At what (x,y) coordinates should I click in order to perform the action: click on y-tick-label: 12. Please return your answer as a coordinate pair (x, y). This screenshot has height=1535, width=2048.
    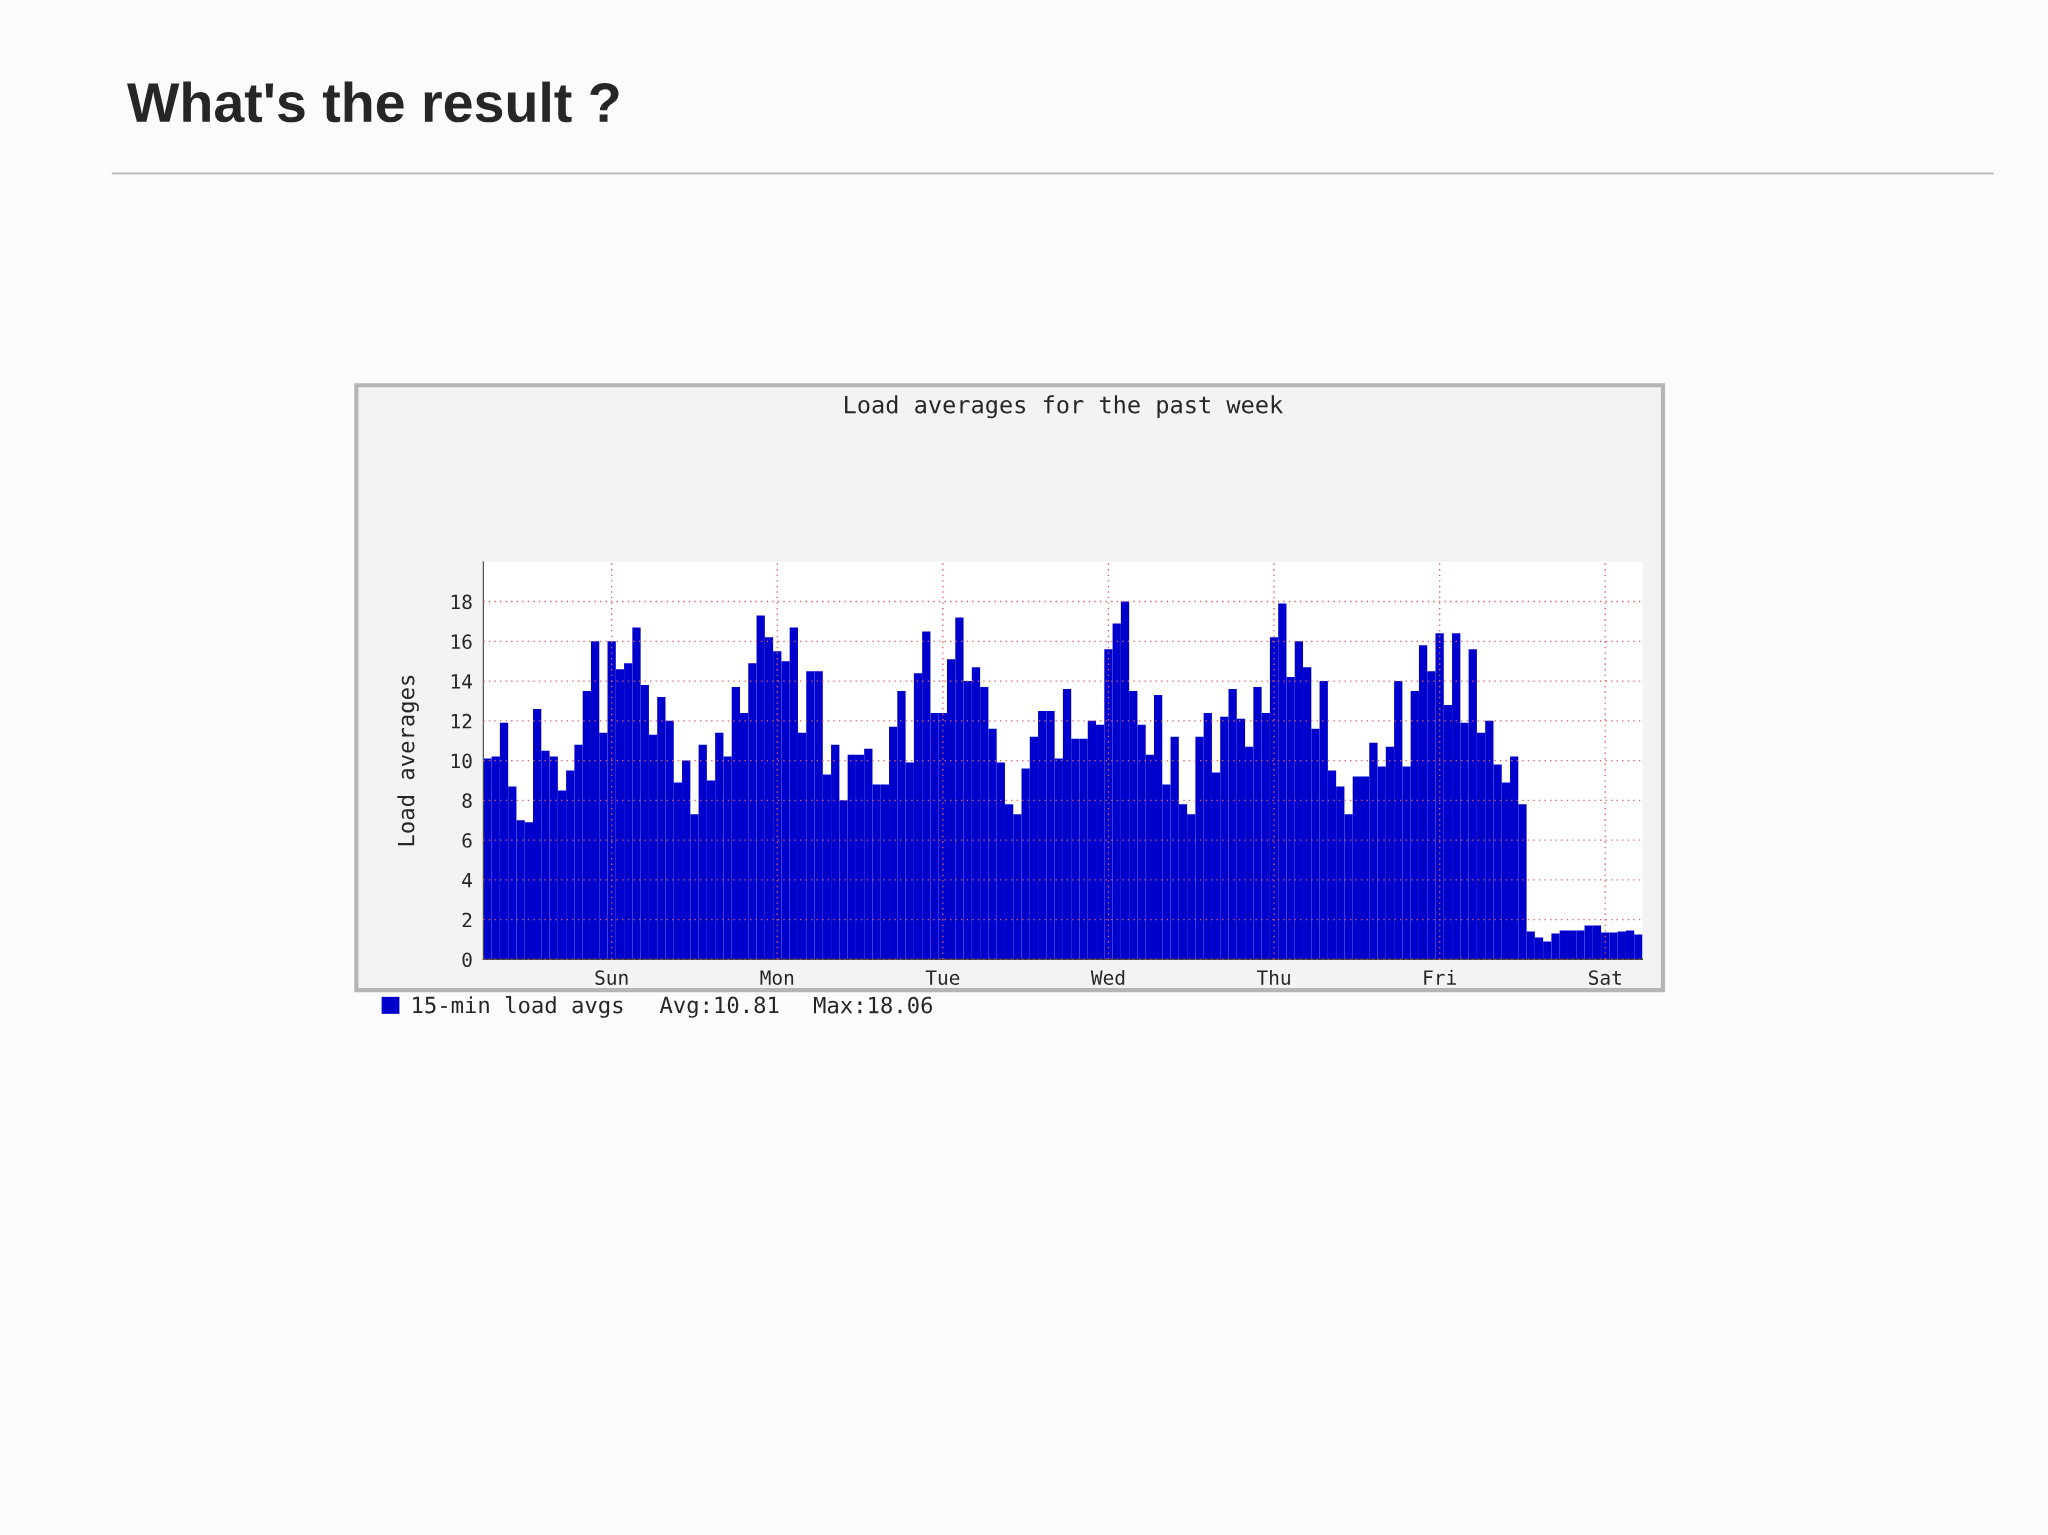
    Looking at the image, I should click on (461, 721).